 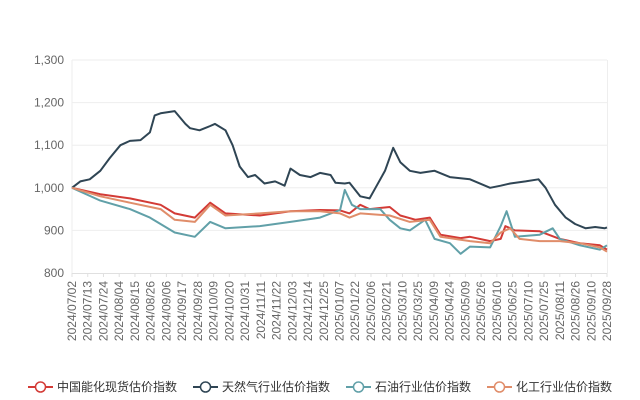 I want to click on legend-item-china-energy: 中国能化现货估价指数, so click(x=102, y=386).